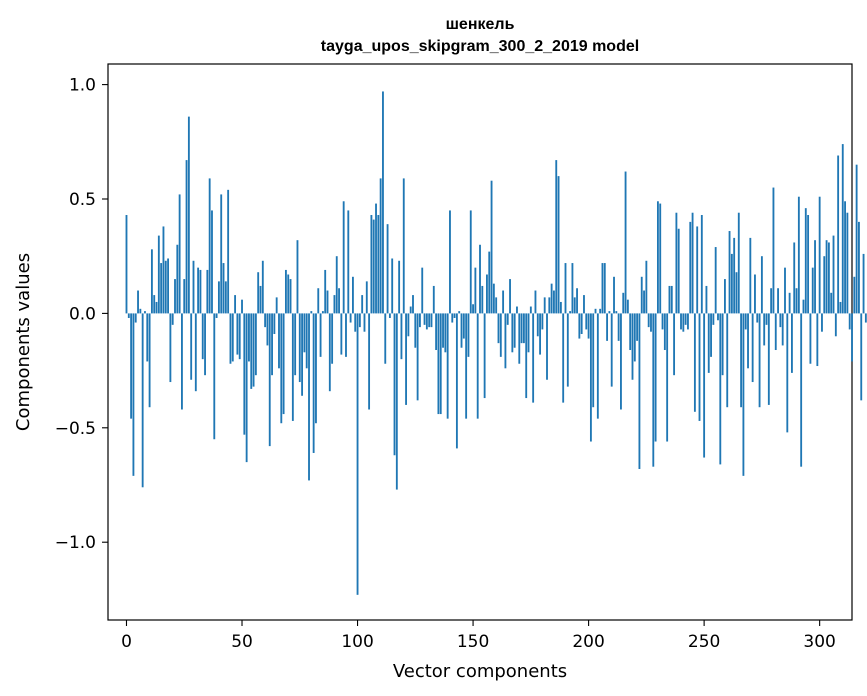  What do you see at coordinates (357, 642) in the screenshot?
I see `x-tick-label-100: 100` at bounding box center [357, 642].